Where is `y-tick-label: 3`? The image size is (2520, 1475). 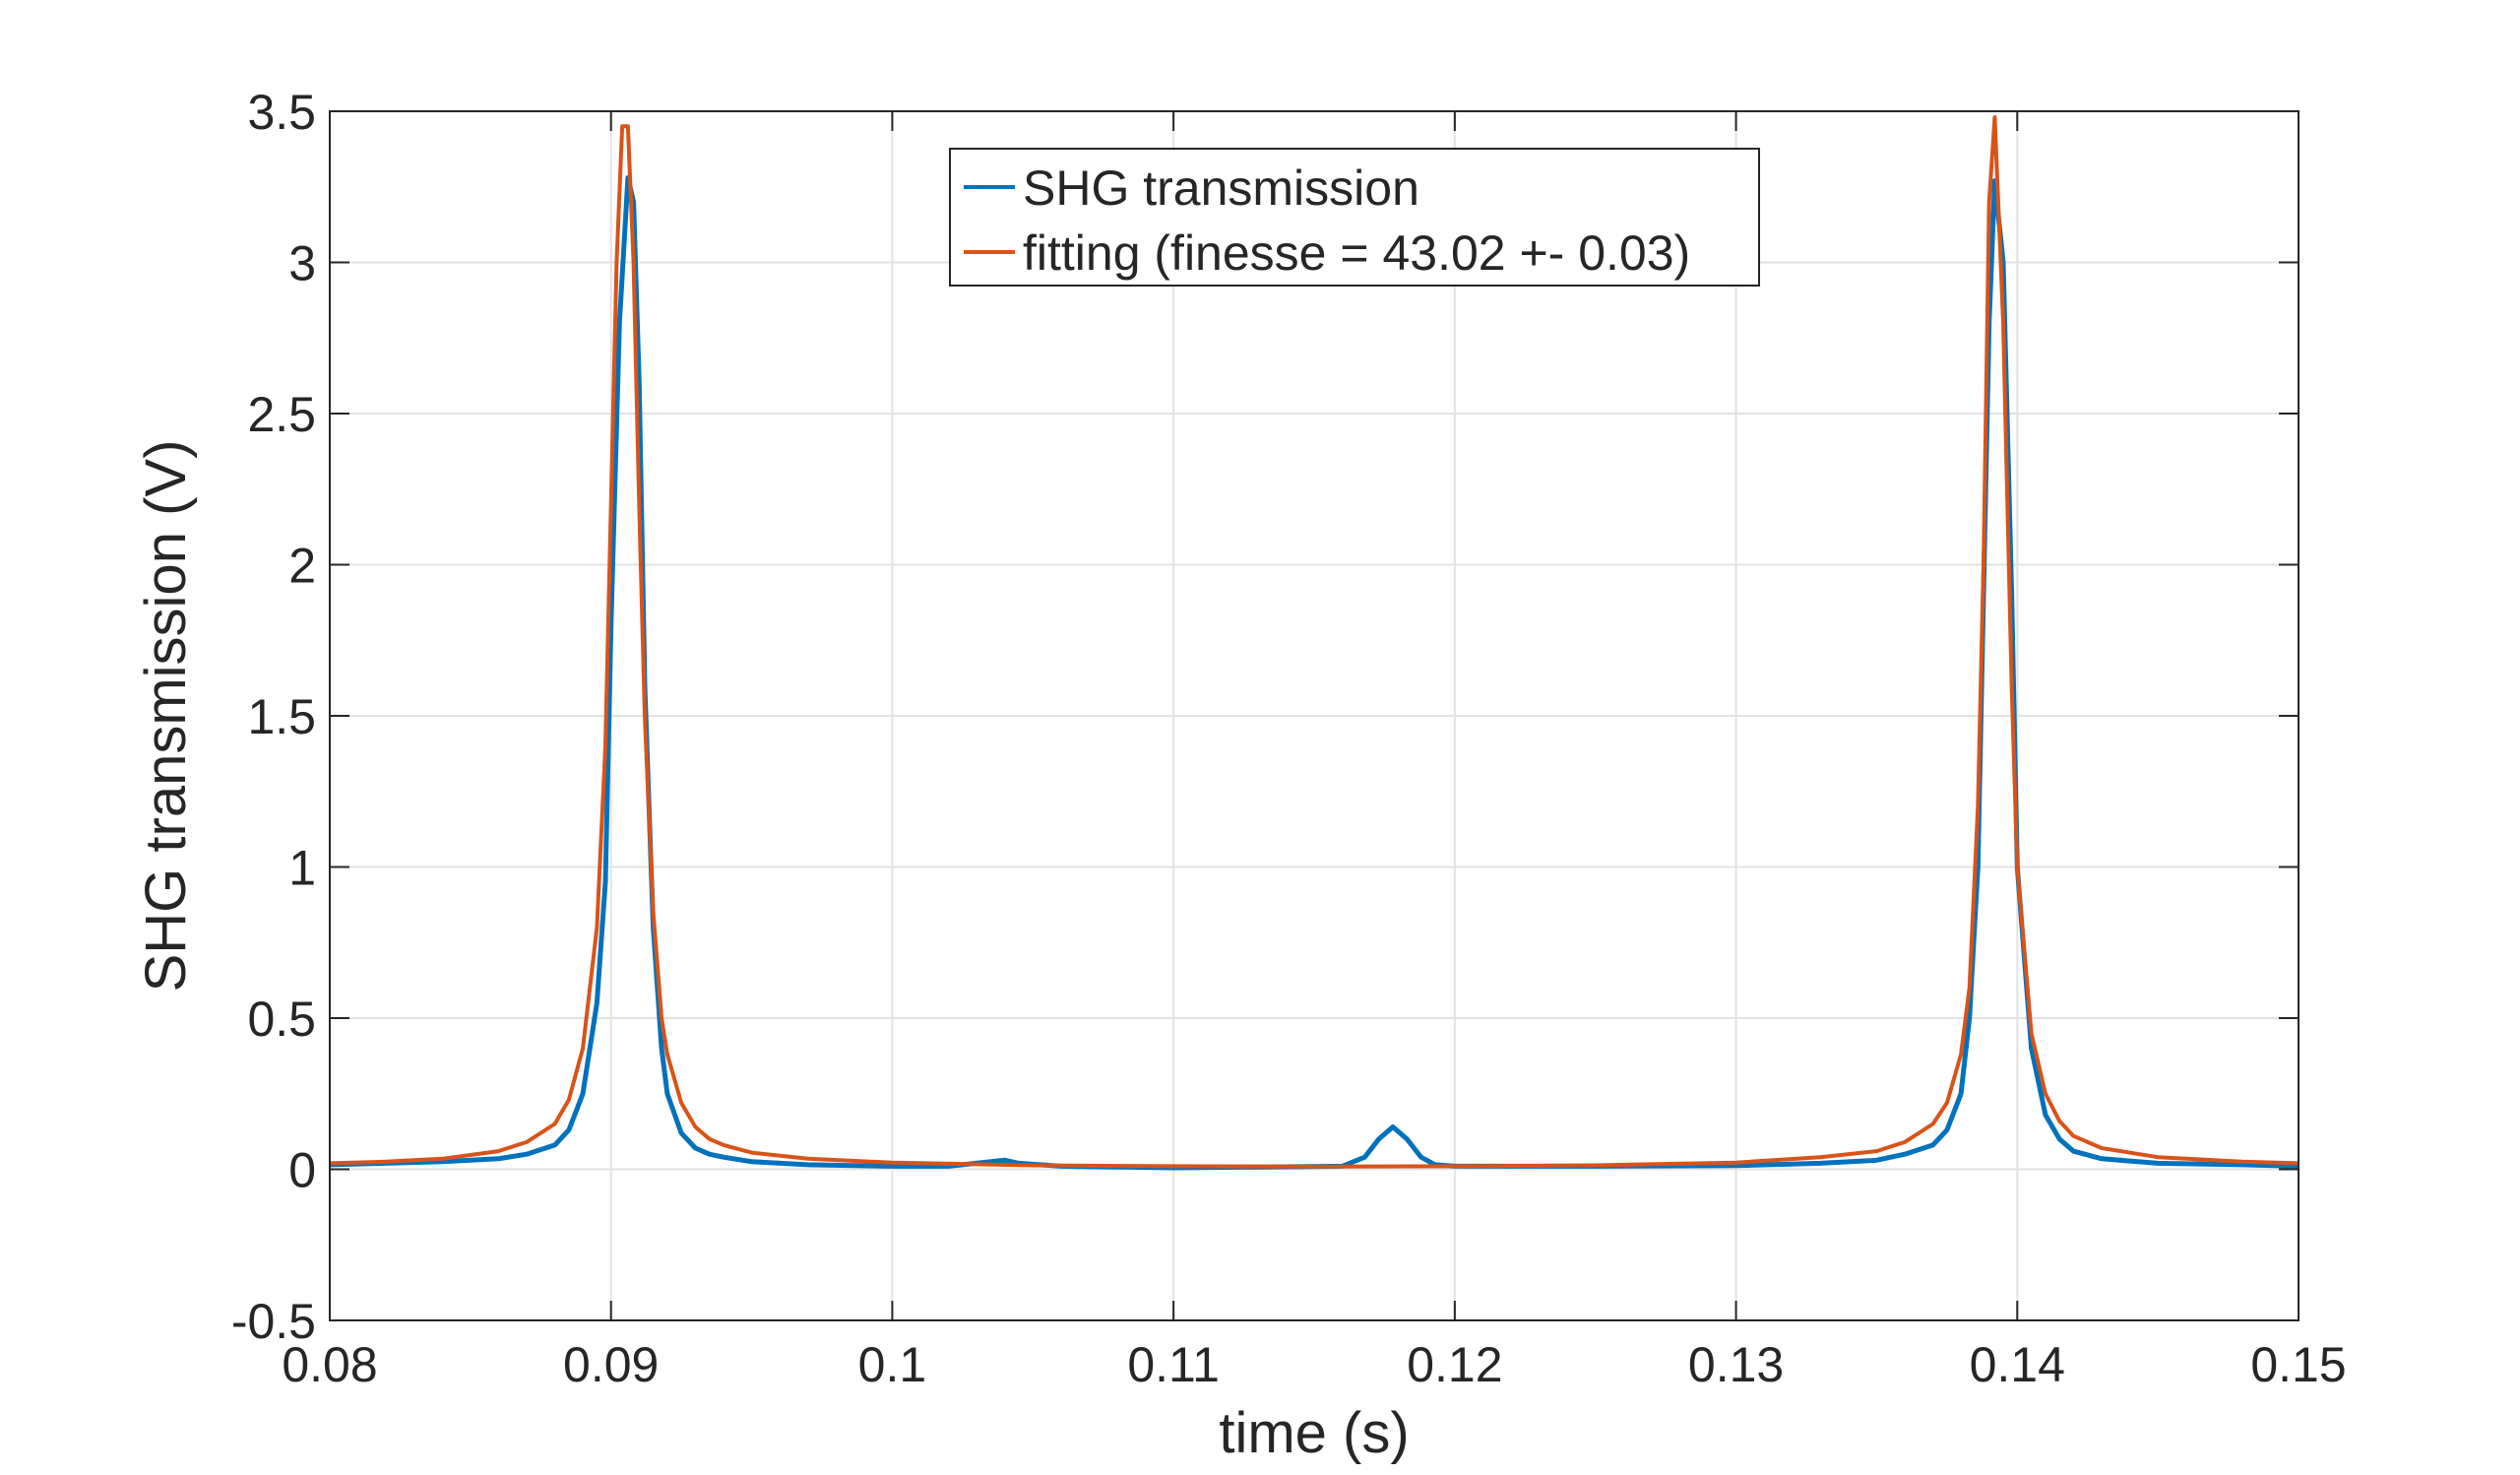 y-tick-label: 3 is located at coordinates (302, 263).